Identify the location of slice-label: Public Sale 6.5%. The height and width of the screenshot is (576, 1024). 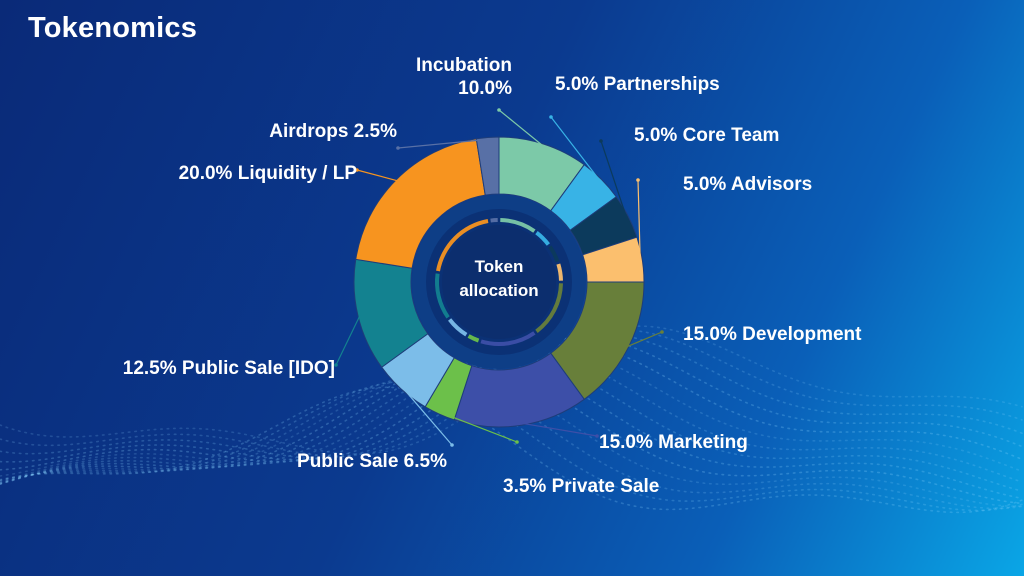
(372, 461).